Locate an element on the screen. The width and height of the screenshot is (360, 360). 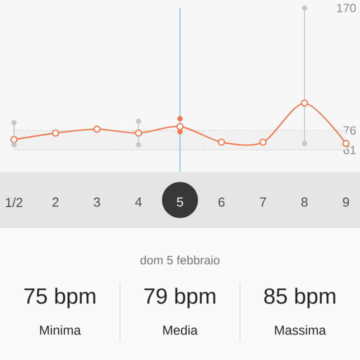
x-tick-label: 1/2 is located at coordinates (14, 203).